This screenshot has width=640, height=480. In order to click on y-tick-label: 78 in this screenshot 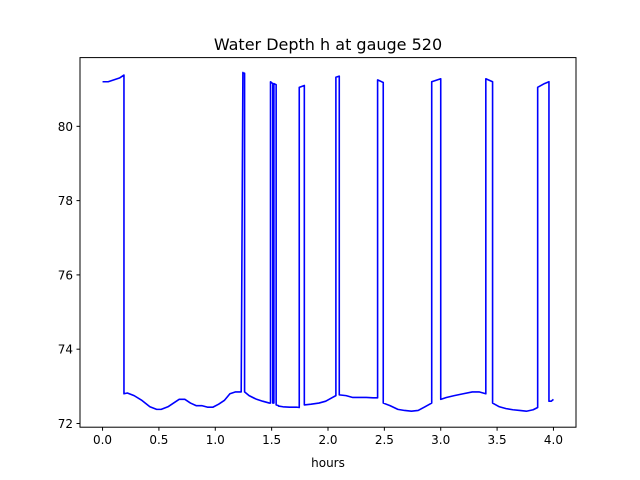, I will do `click(65, 201)`.